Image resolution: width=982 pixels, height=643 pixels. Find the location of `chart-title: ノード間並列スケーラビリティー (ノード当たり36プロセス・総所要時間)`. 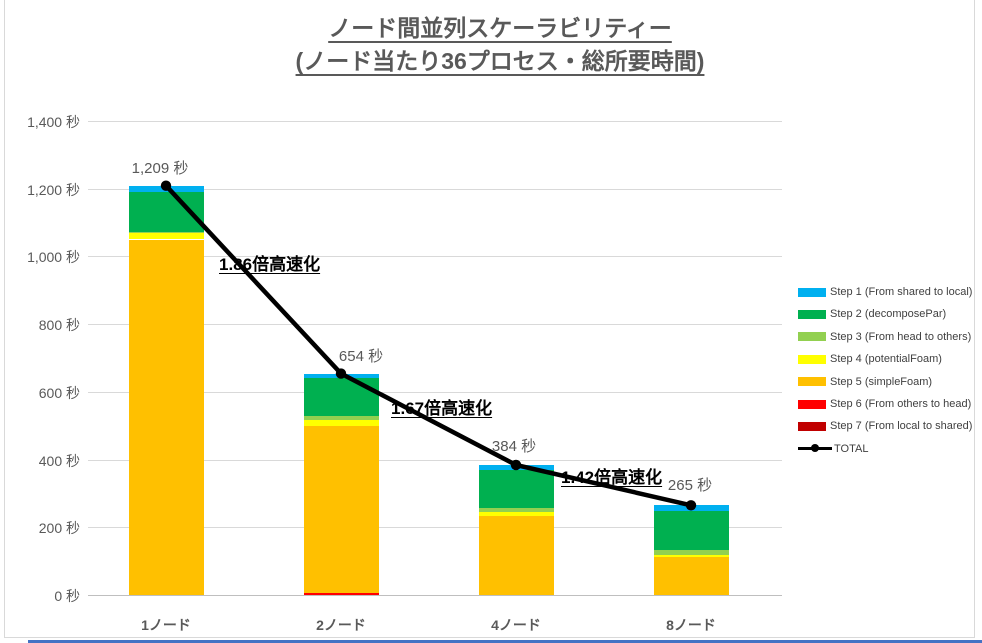

chart-title: ノード間並列スケーラビリティー (ノード当たり36プロセス・総所要時間) is located at coordinates (500, 45).